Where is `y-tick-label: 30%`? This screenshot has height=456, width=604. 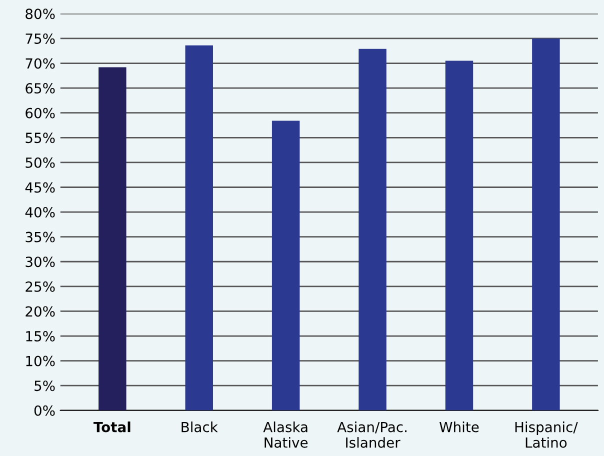 y-tick-label: 30% is located at coordinates (40, 262).